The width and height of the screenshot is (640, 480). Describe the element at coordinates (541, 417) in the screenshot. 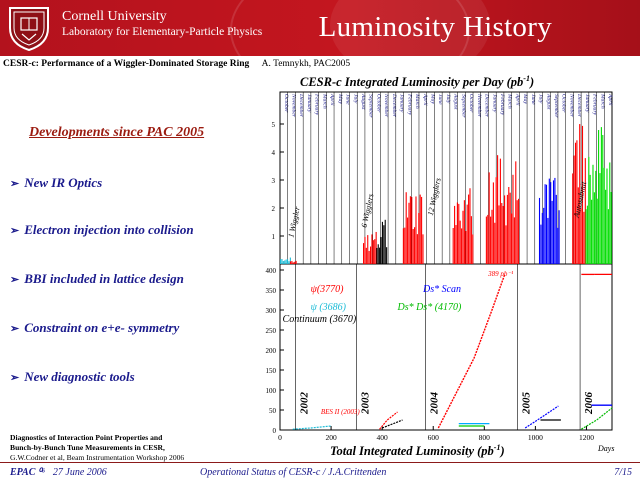

I see `ds-scan-curve` at that location.